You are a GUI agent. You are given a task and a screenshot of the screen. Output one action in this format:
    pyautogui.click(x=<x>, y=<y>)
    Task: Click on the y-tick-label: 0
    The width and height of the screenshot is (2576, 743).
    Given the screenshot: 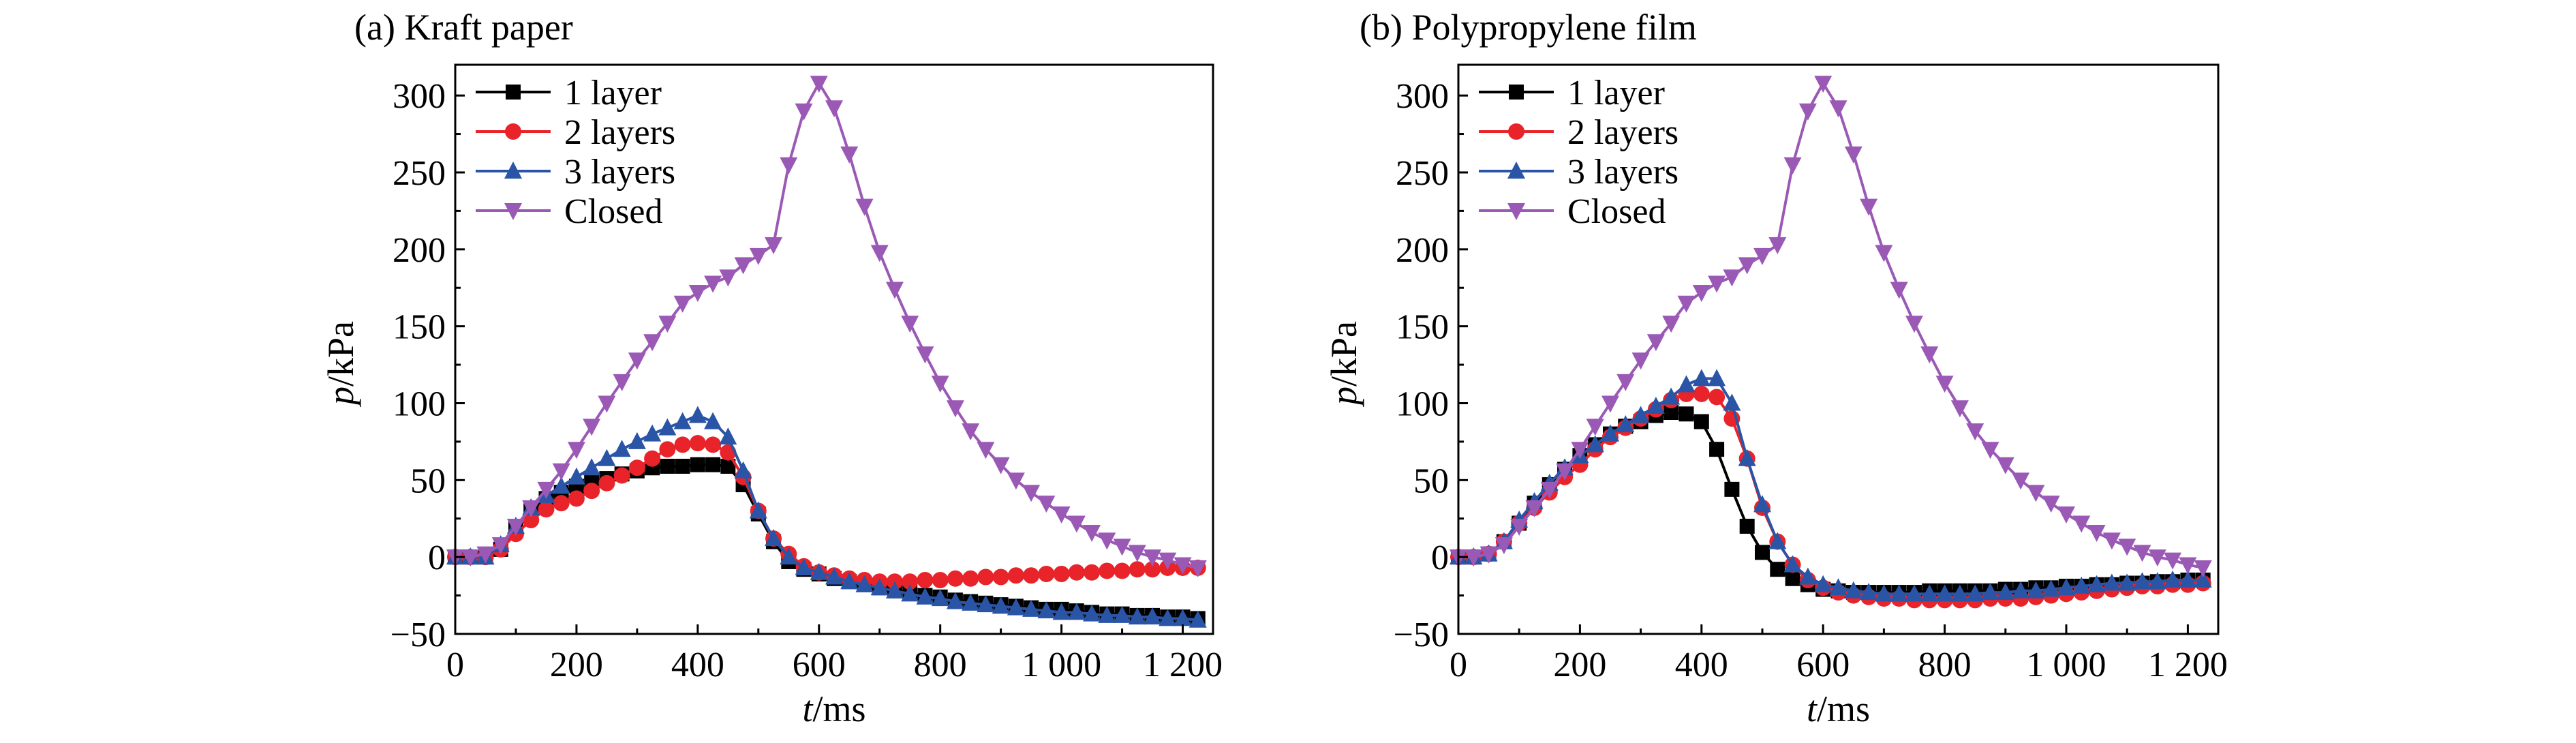 What is the action you would take?
    pyautogui.click(x=1440, y=558)
    